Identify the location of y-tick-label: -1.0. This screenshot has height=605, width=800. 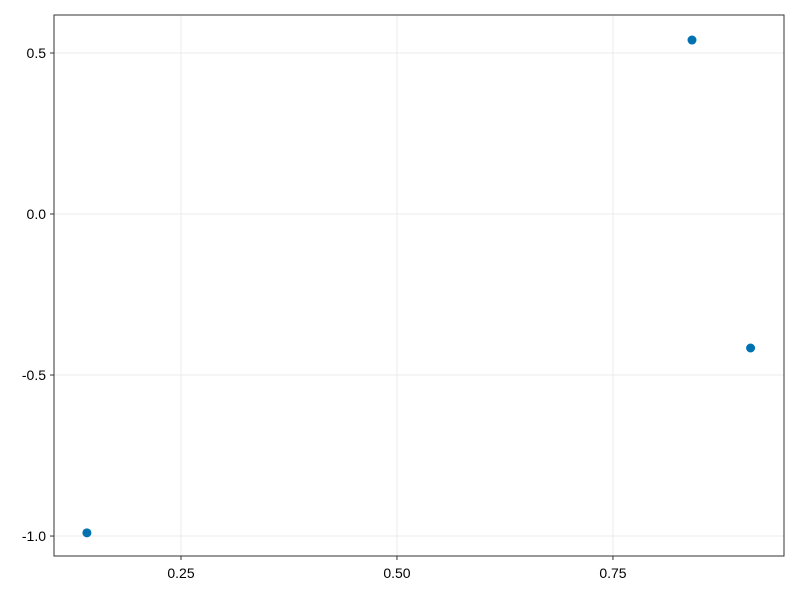
(34, 536).